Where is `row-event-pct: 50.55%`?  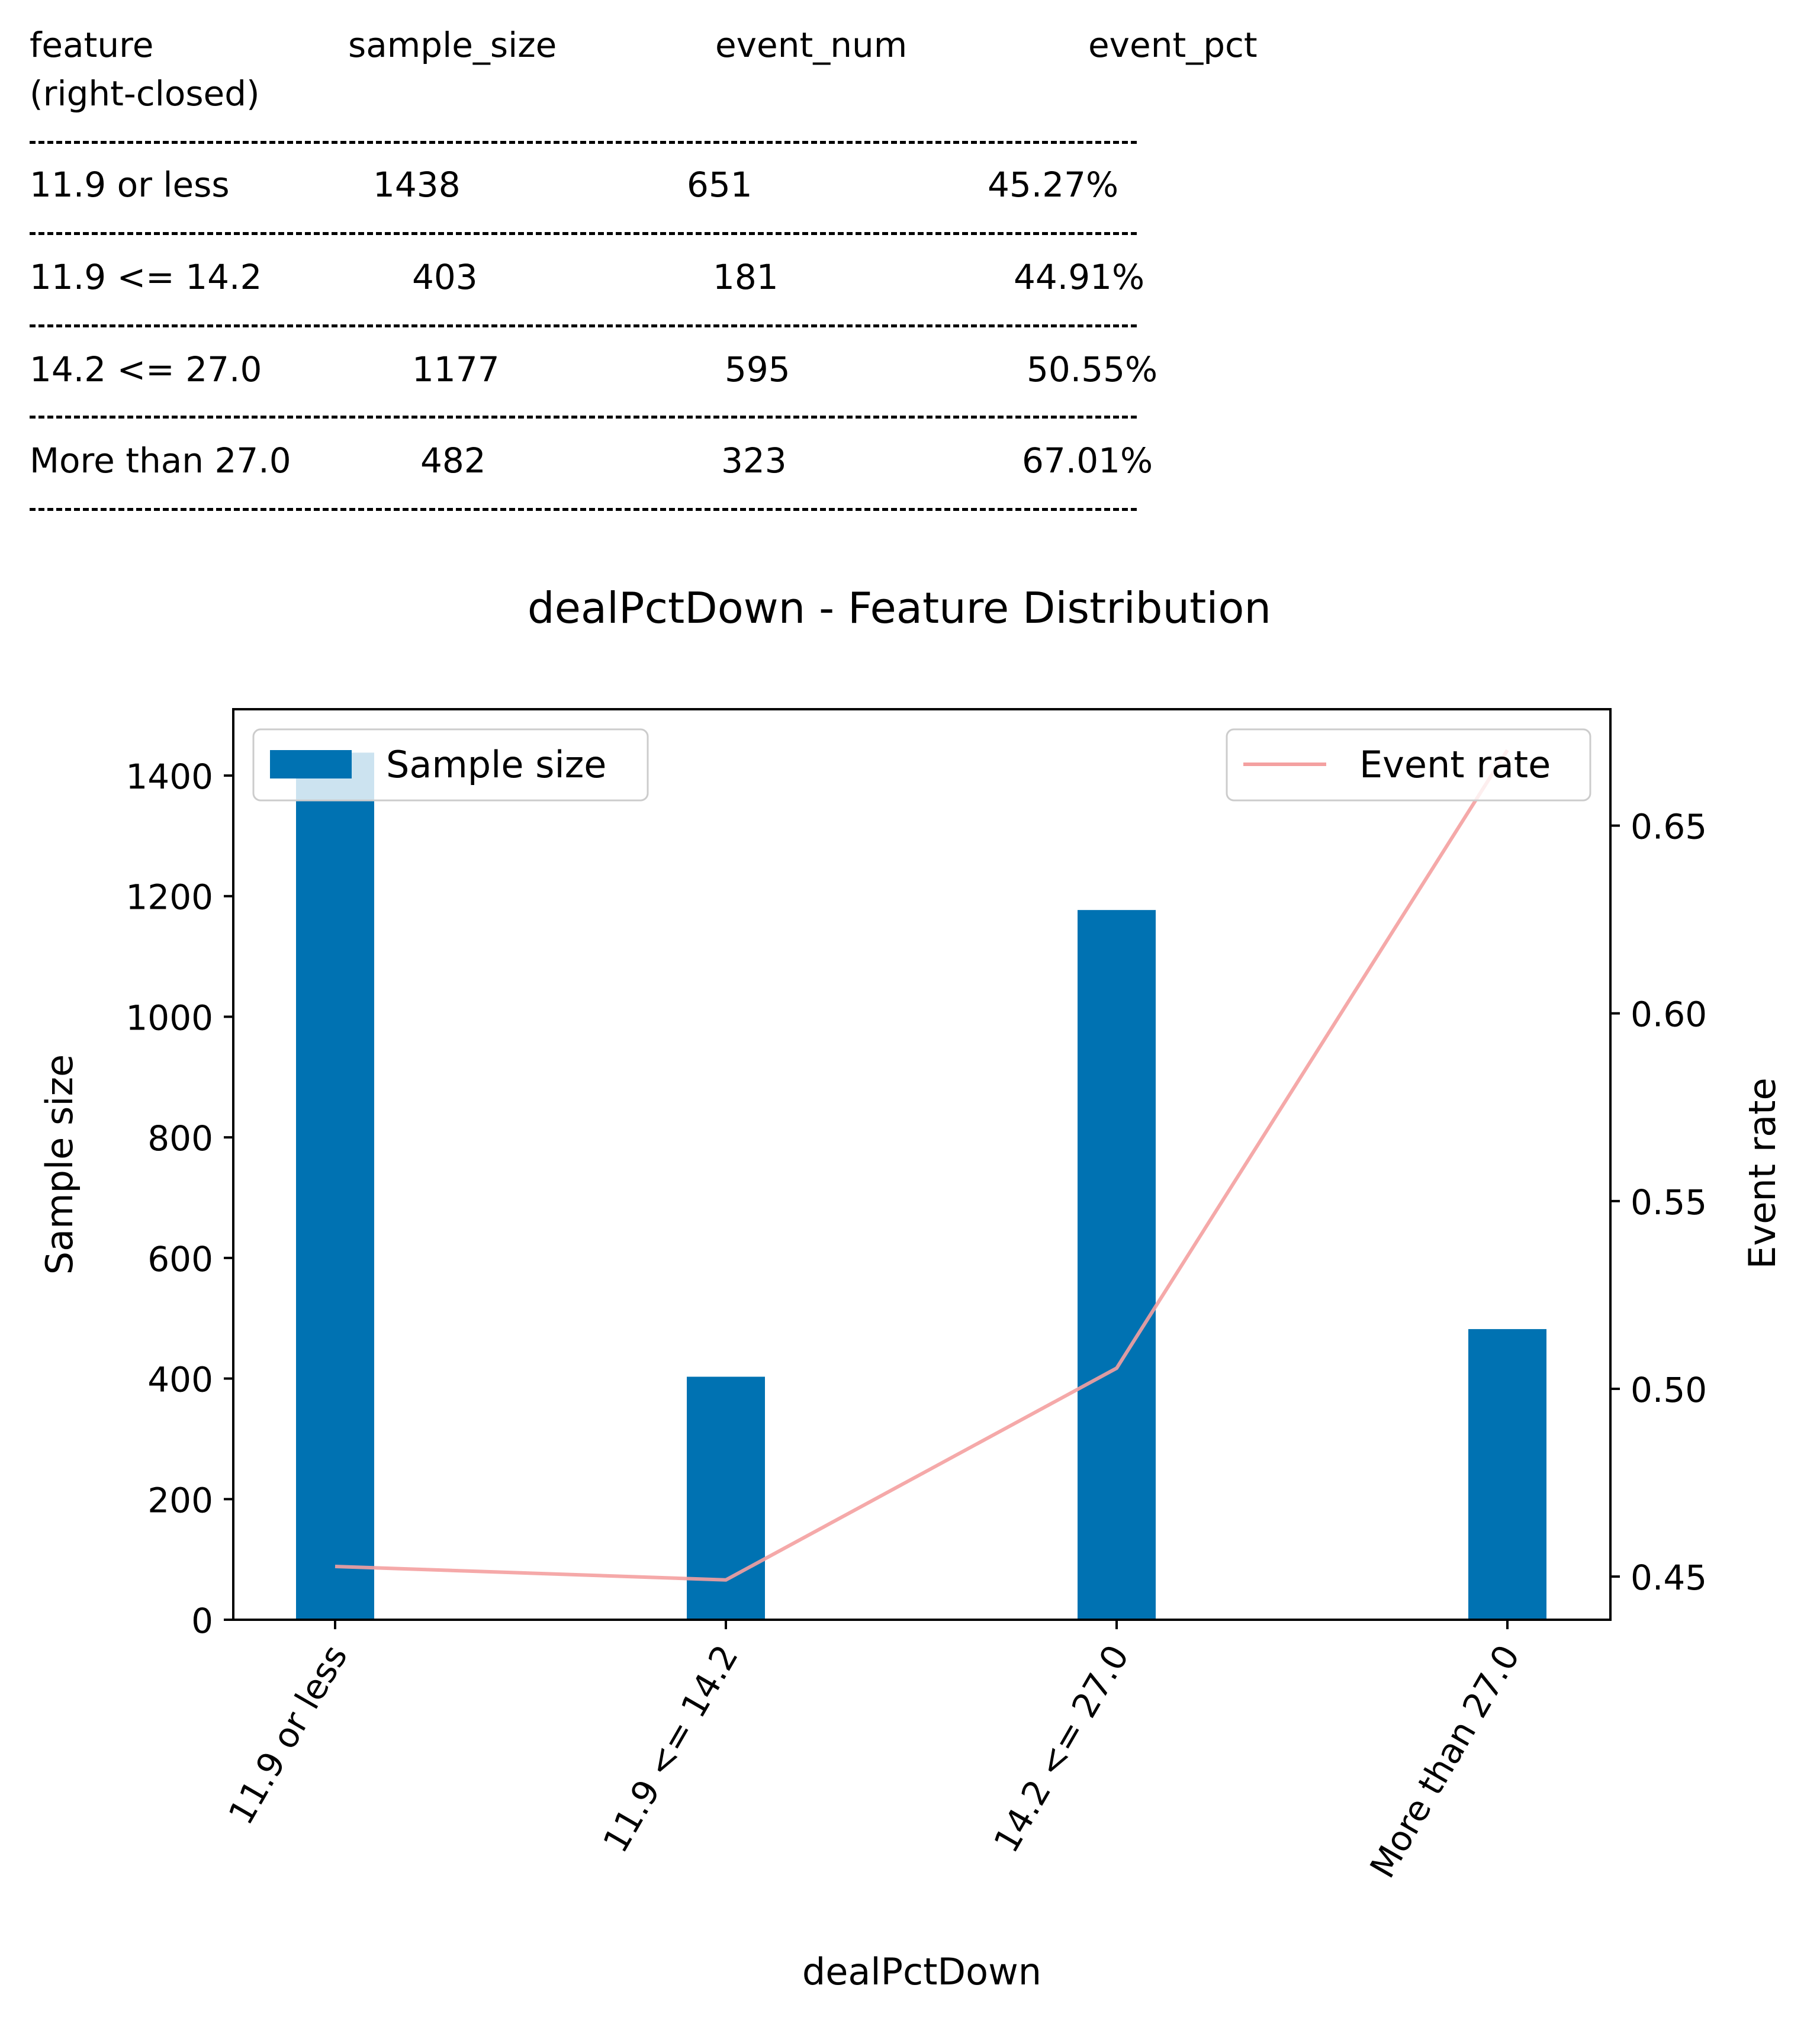 row-event-pct: 50.55% is located at coordinates (1092, 369).